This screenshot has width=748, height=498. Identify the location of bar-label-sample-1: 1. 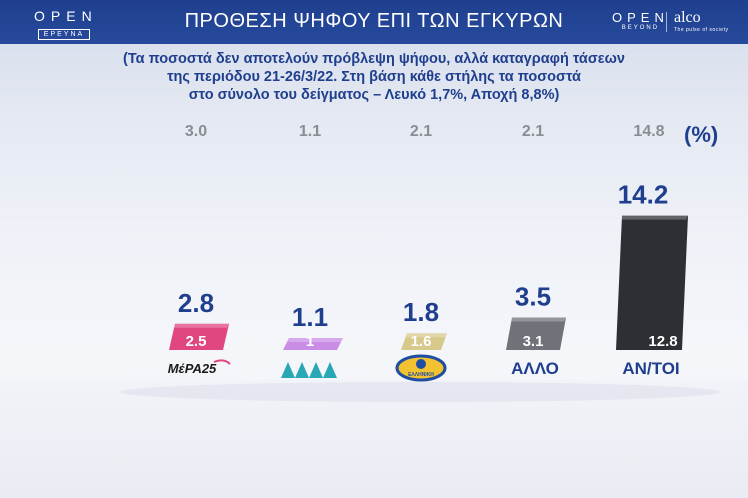
(310, 341).